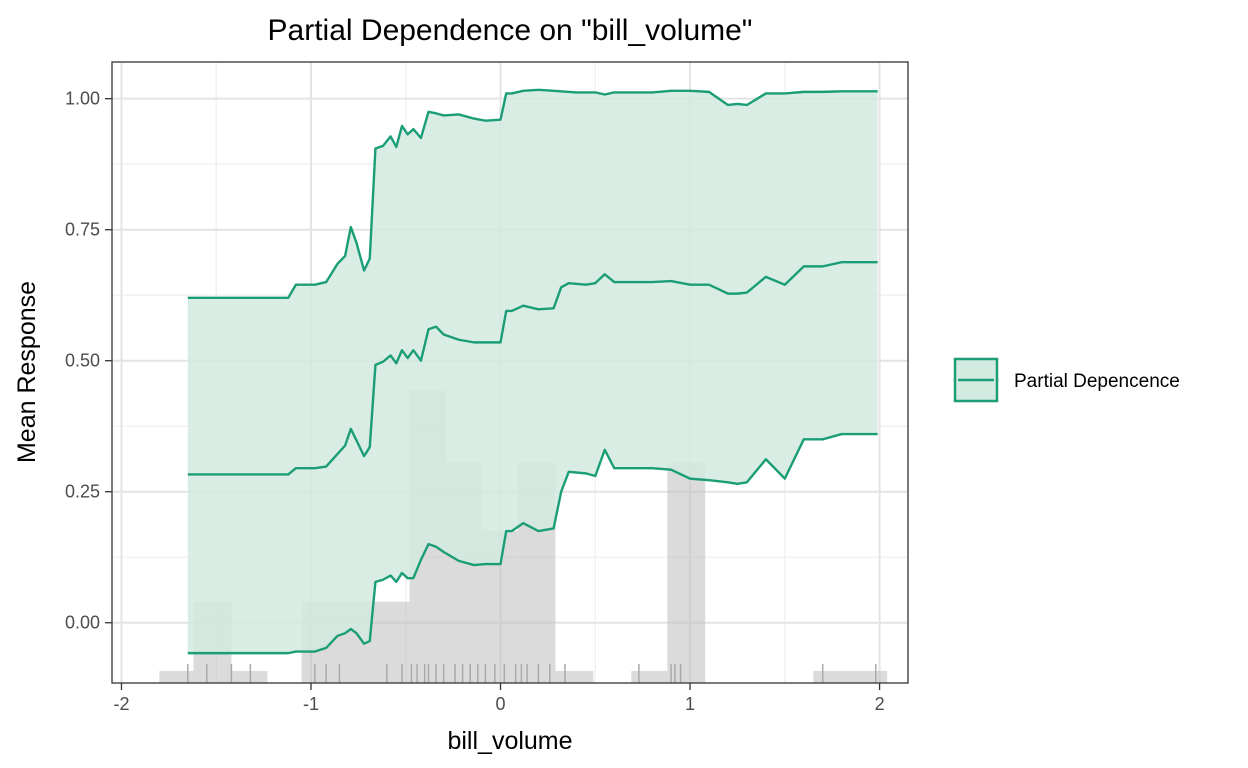 The width and height of the screenshot is (1248, 768). What do you see at coordinates (880, 704) in the screenshot?
I see `x-tick-label: 2` at bounding box center [880, 704].